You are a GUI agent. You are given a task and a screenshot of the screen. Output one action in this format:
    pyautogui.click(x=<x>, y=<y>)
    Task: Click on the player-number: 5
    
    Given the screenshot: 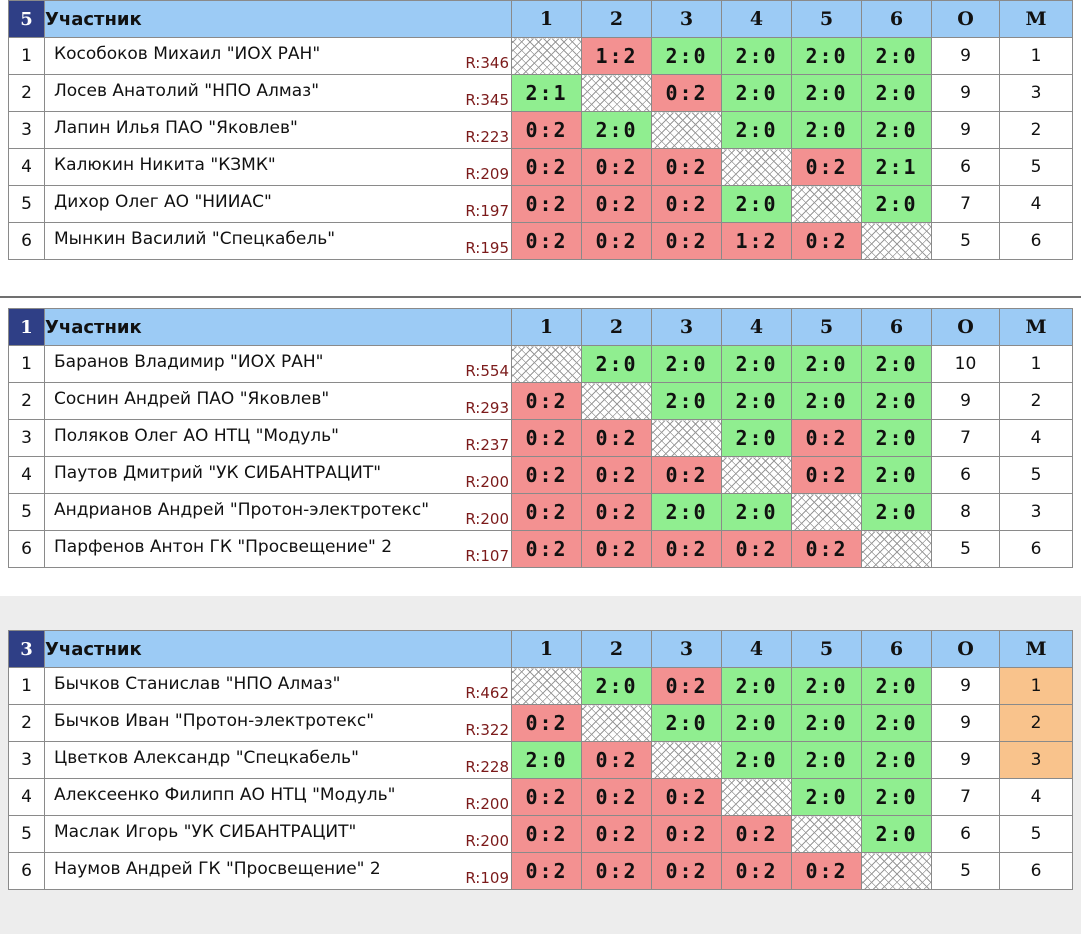 What is the action you would take?
    pyautogui.click(x=26, y=834)
    